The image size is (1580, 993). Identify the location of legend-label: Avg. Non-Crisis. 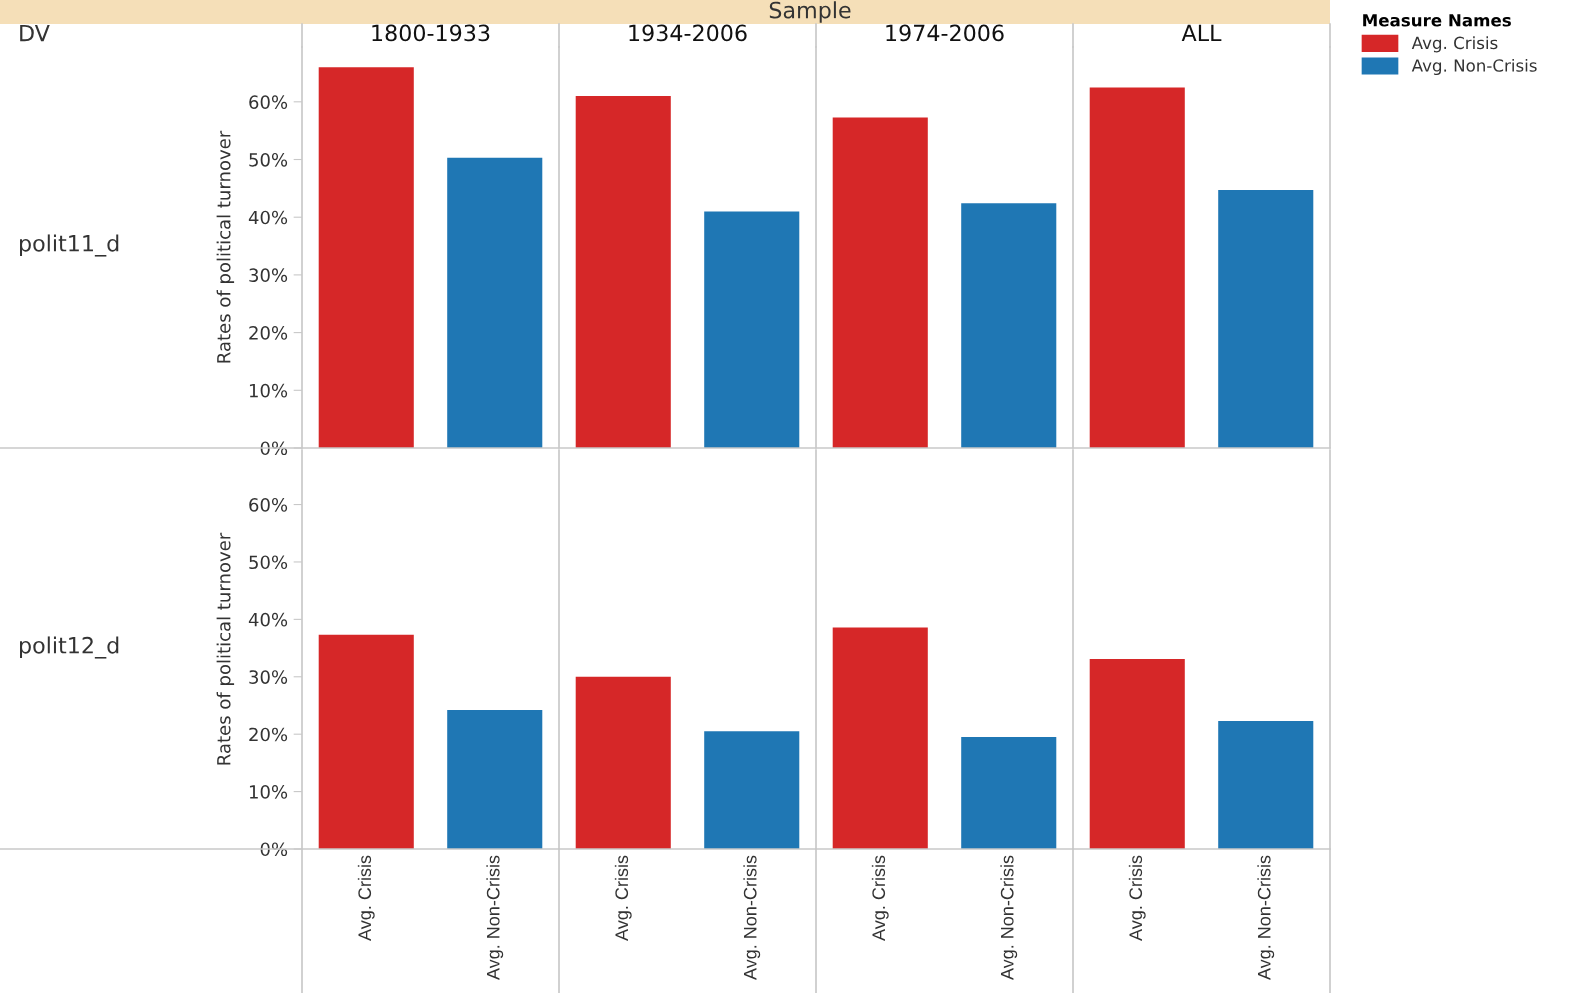
(1474, 67).